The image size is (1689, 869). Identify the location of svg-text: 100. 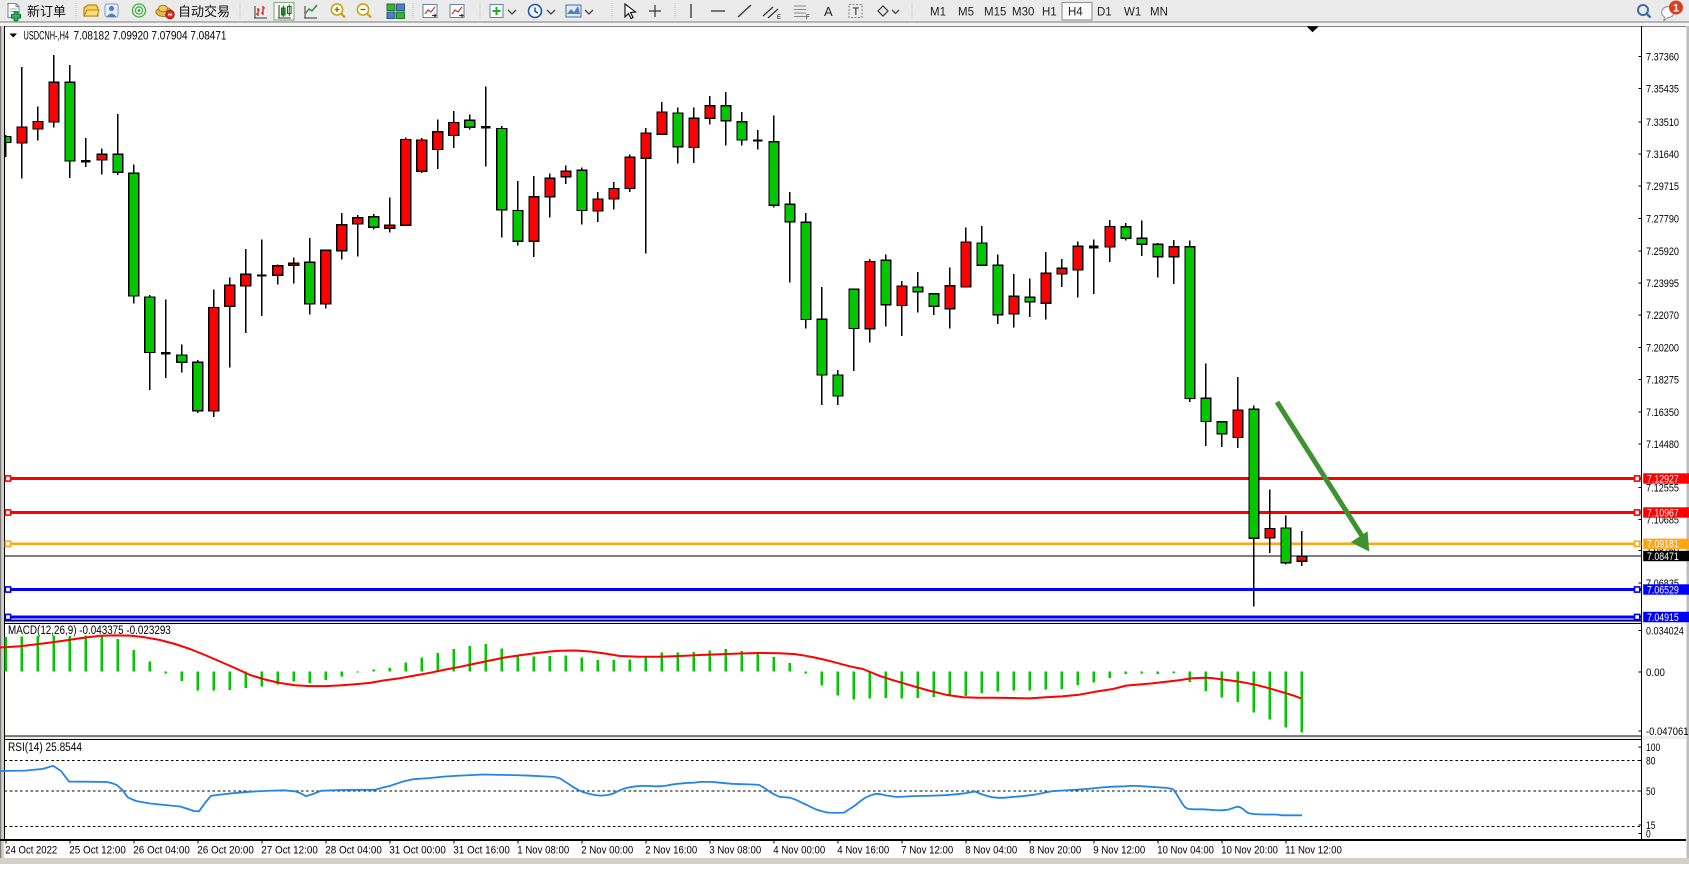
(1653, 748).